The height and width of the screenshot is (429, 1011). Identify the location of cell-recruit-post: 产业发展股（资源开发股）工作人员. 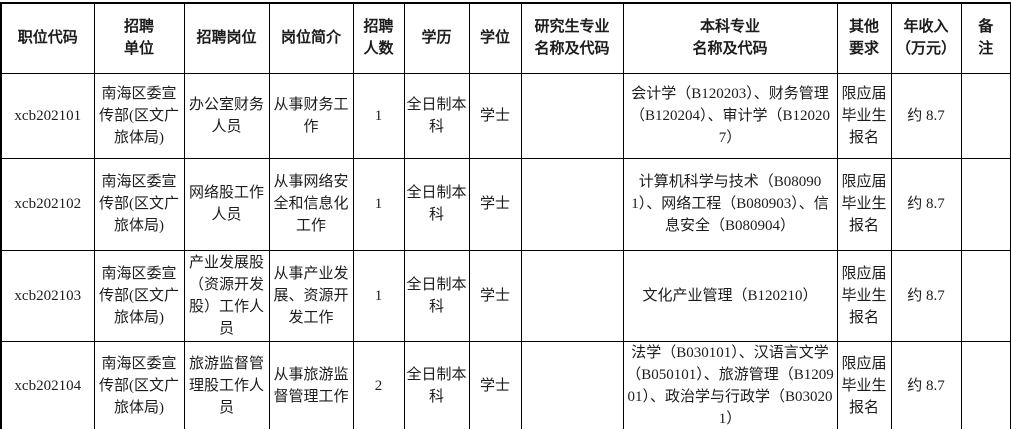
(226, 295).